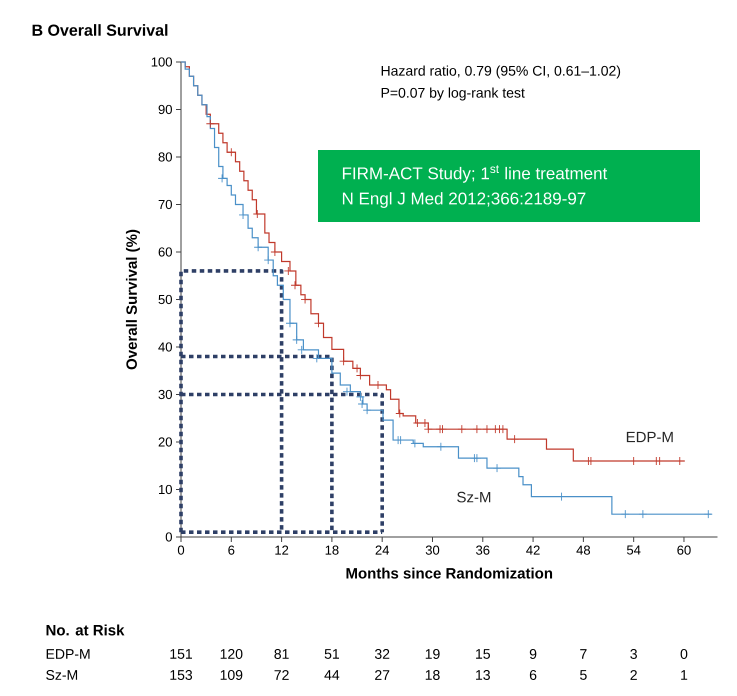  What do you see at coordinates (165, 157) in the screenshot?
I see `y-tick-label: 80` at bounding box center [165, 157].